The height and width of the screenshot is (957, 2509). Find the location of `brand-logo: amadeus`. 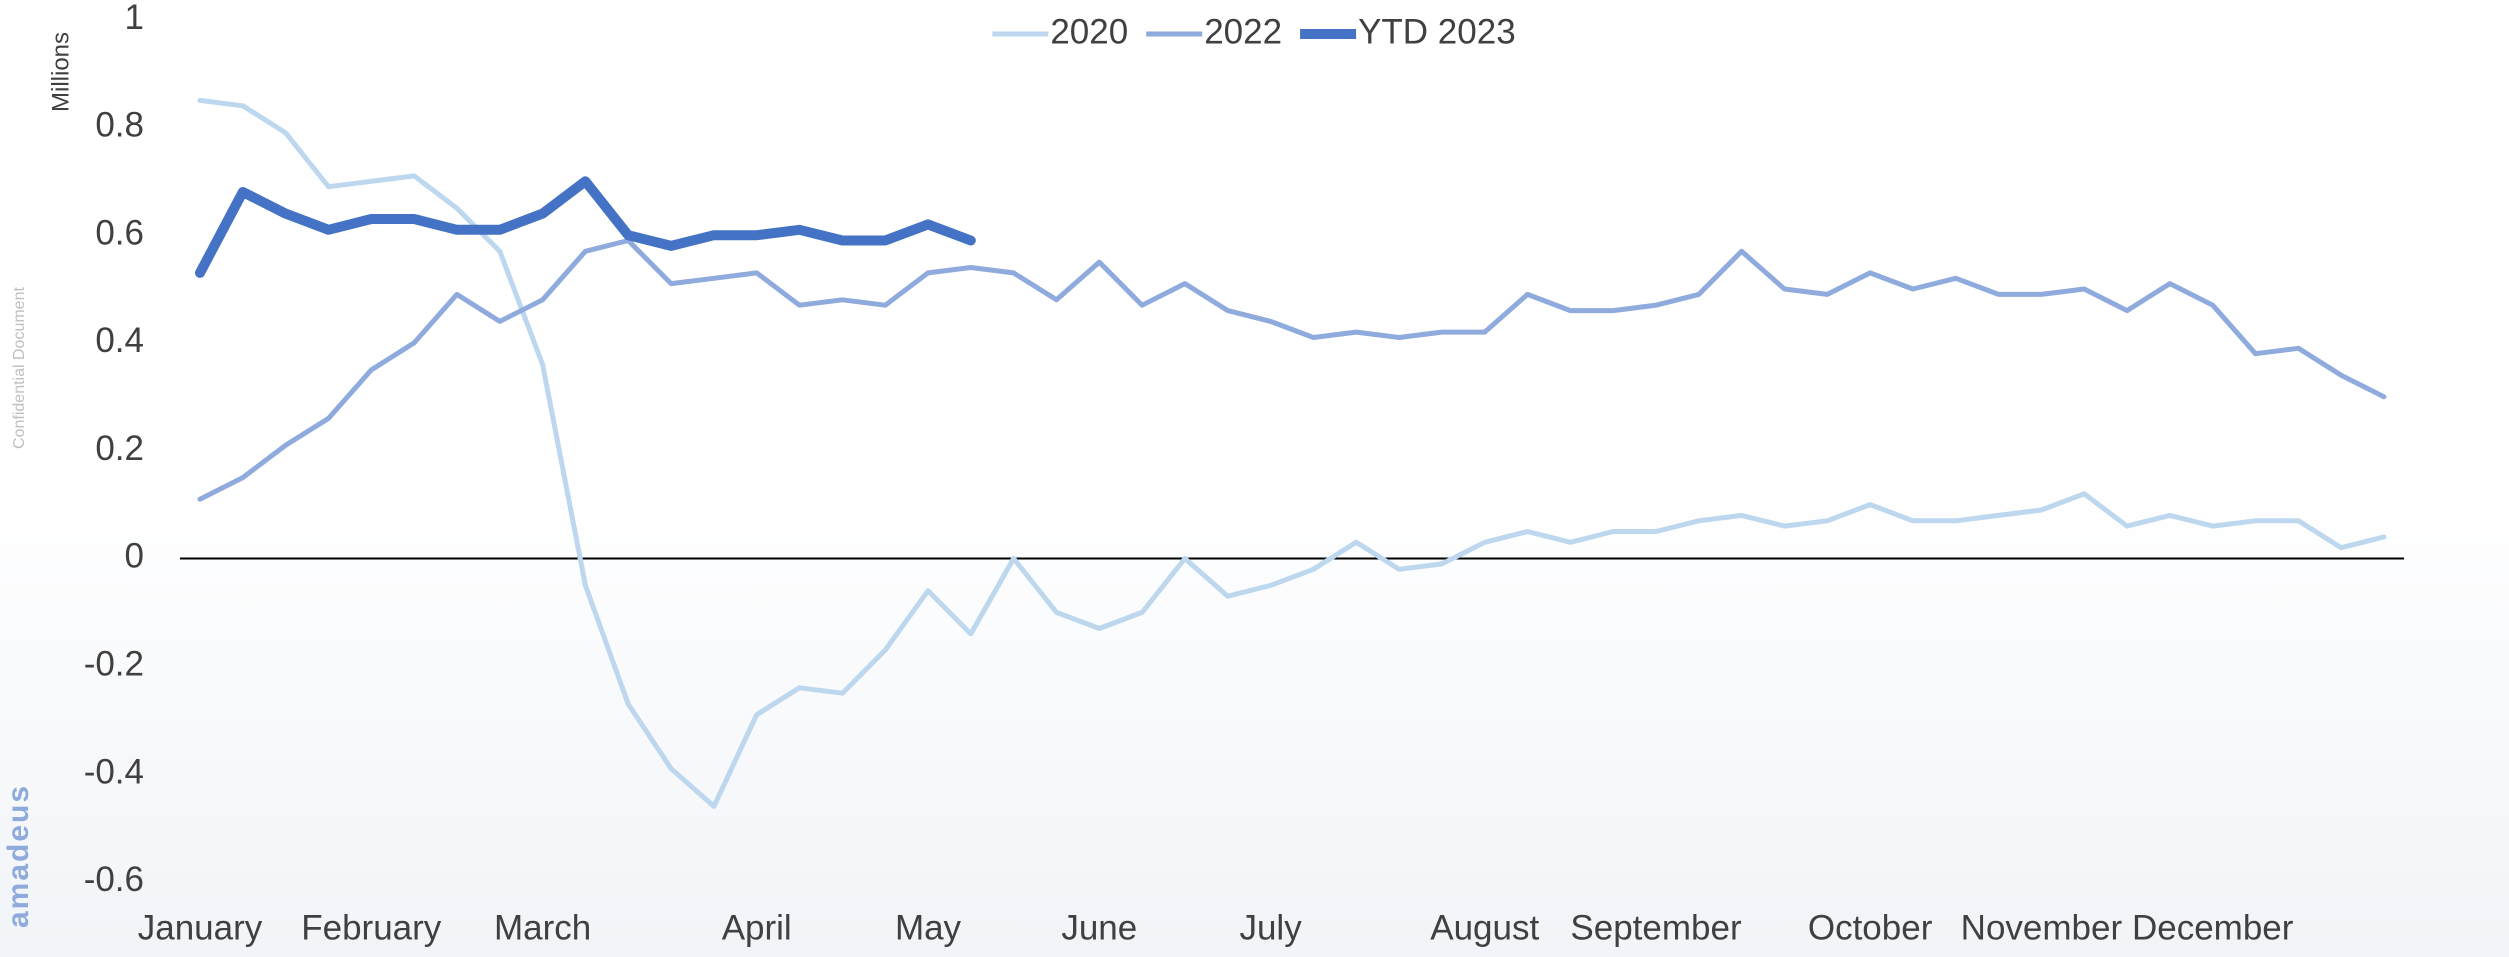

brand-logo: amadeus is located at coordinates (18, 856).